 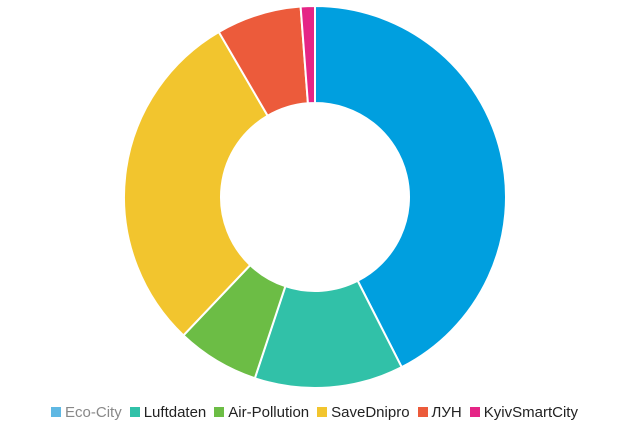 I want to click on slice-kyivsmartcity, so click(x=307, y=54).